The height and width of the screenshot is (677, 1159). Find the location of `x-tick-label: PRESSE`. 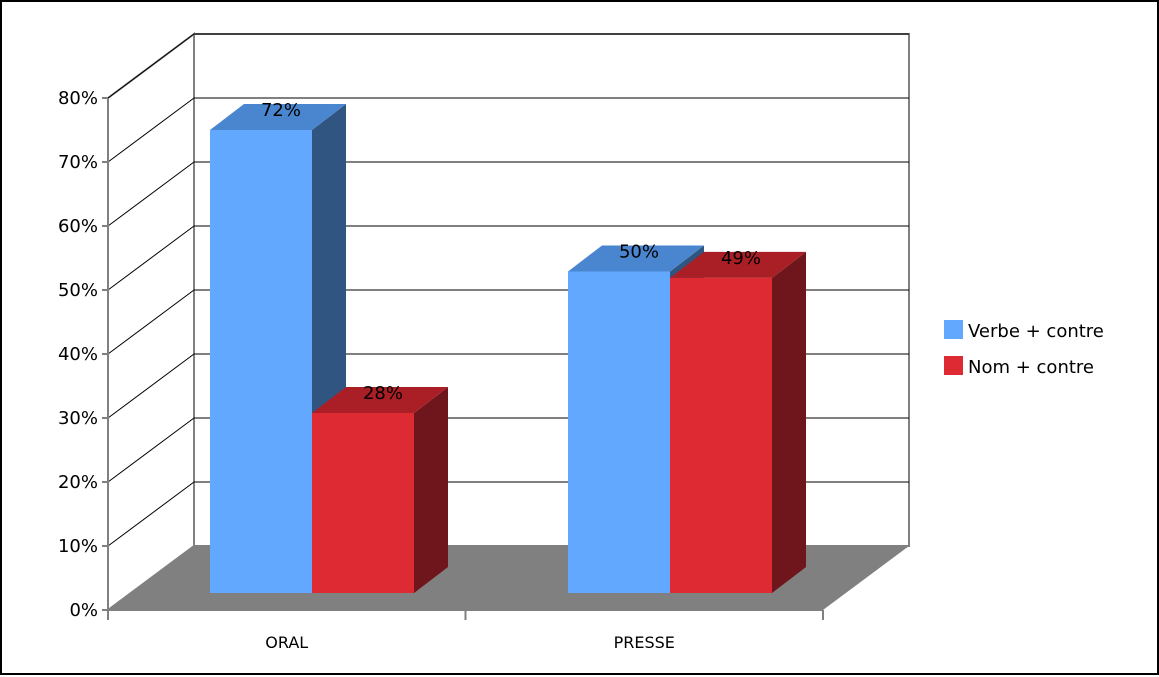

x-tick-label: PRESSE is located at coordinates (644, 642).